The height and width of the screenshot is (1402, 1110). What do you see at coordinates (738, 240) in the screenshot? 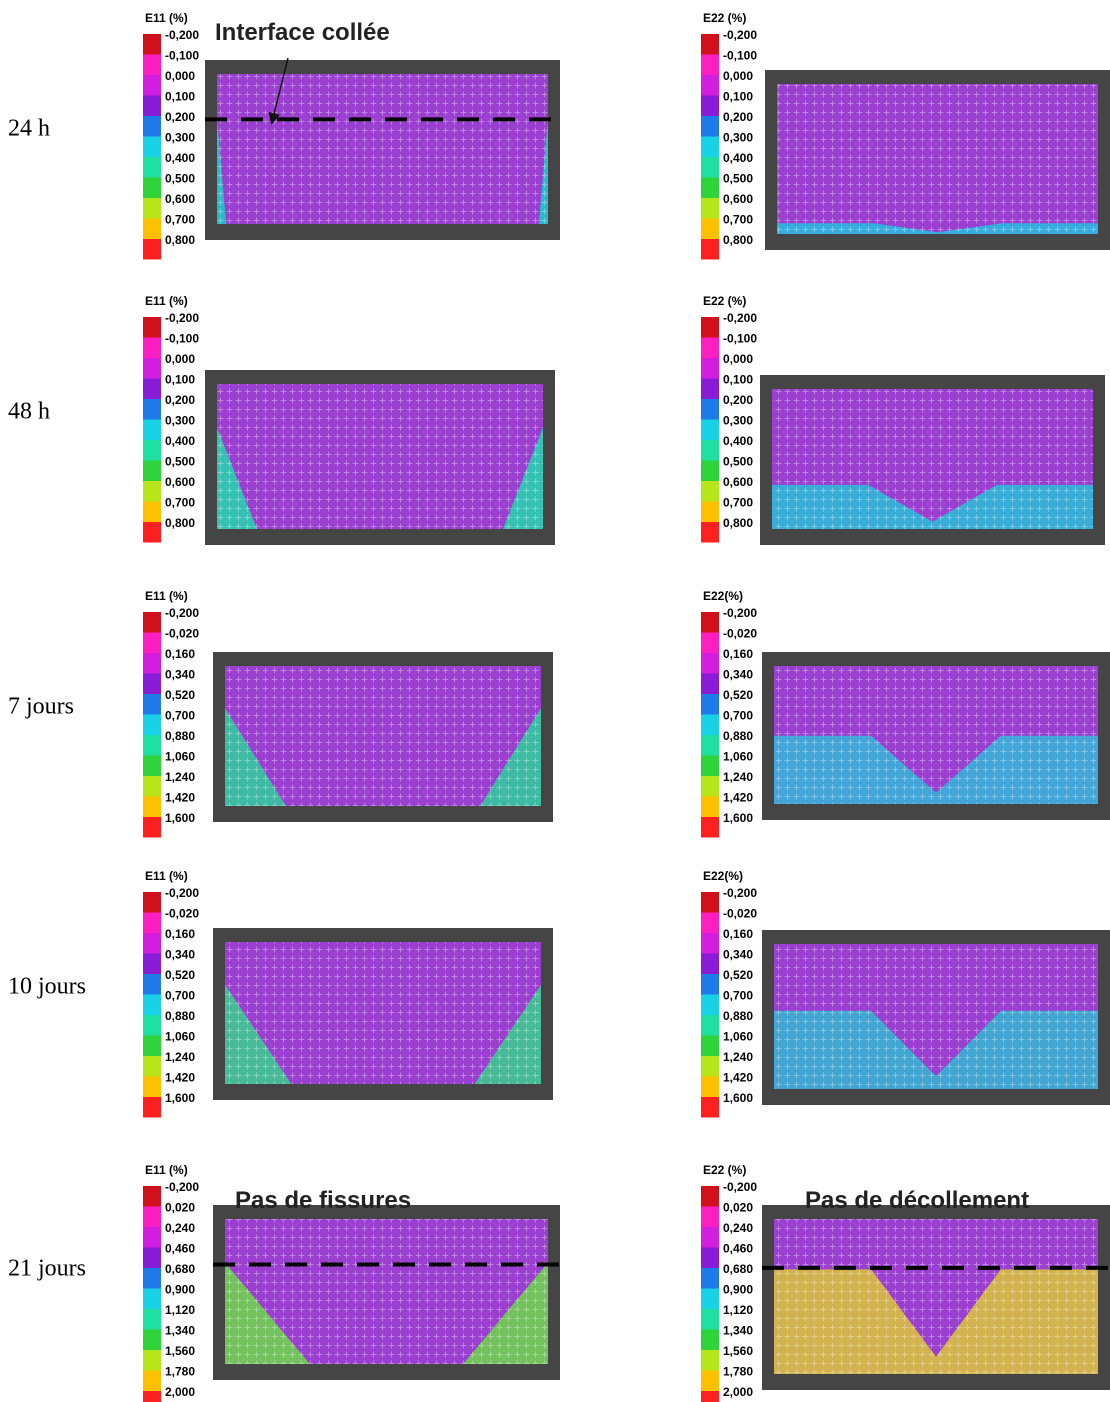
I see `legend-tick: 0,800` at bounding box center [738, 240].